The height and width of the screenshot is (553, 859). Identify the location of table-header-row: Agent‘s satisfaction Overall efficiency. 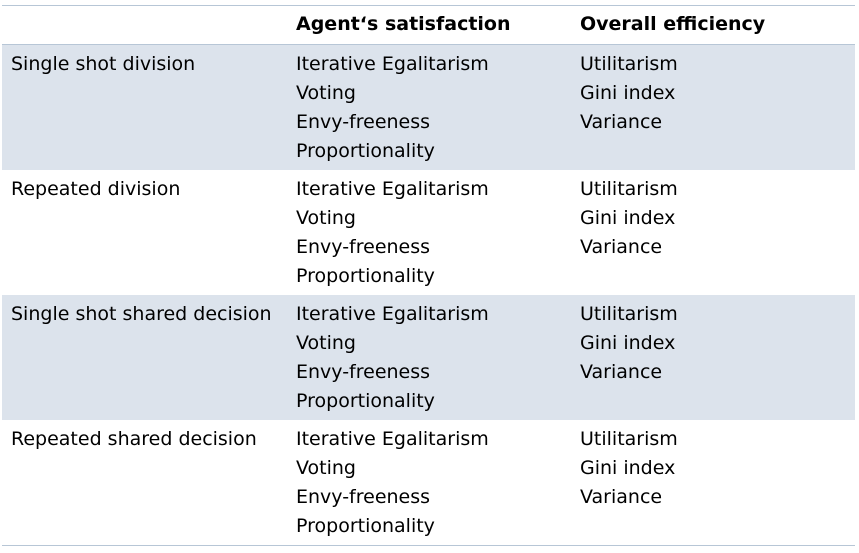
(428, 25).